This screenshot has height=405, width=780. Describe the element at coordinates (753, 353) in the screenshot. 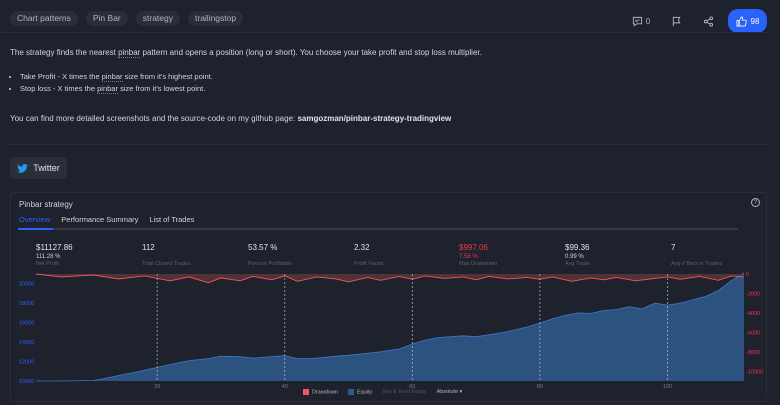

I see `drawdown-tick-label--8000: -8000` at that location.